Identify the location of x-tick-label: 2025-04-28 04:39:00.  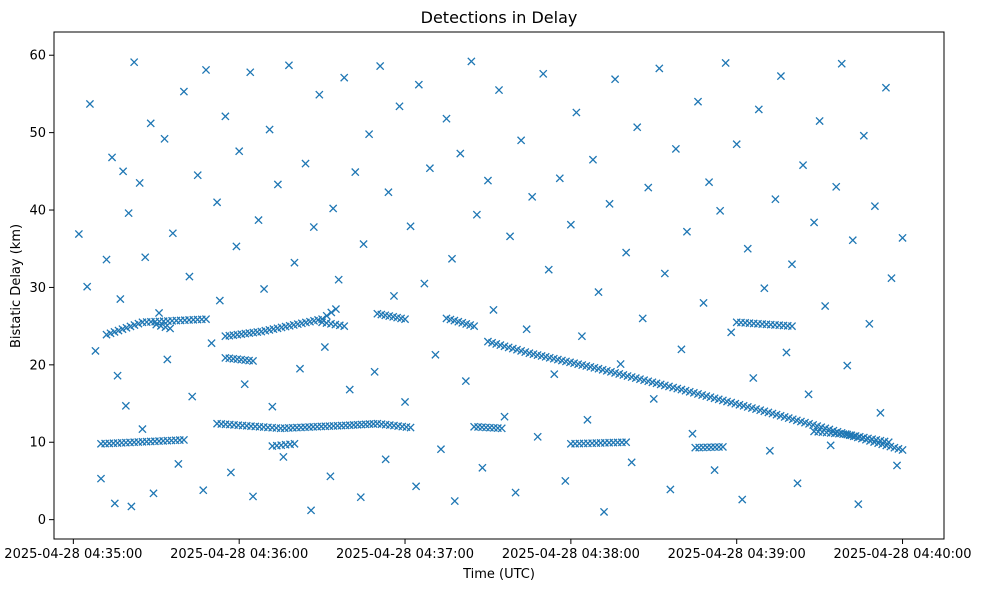
(737, 554).